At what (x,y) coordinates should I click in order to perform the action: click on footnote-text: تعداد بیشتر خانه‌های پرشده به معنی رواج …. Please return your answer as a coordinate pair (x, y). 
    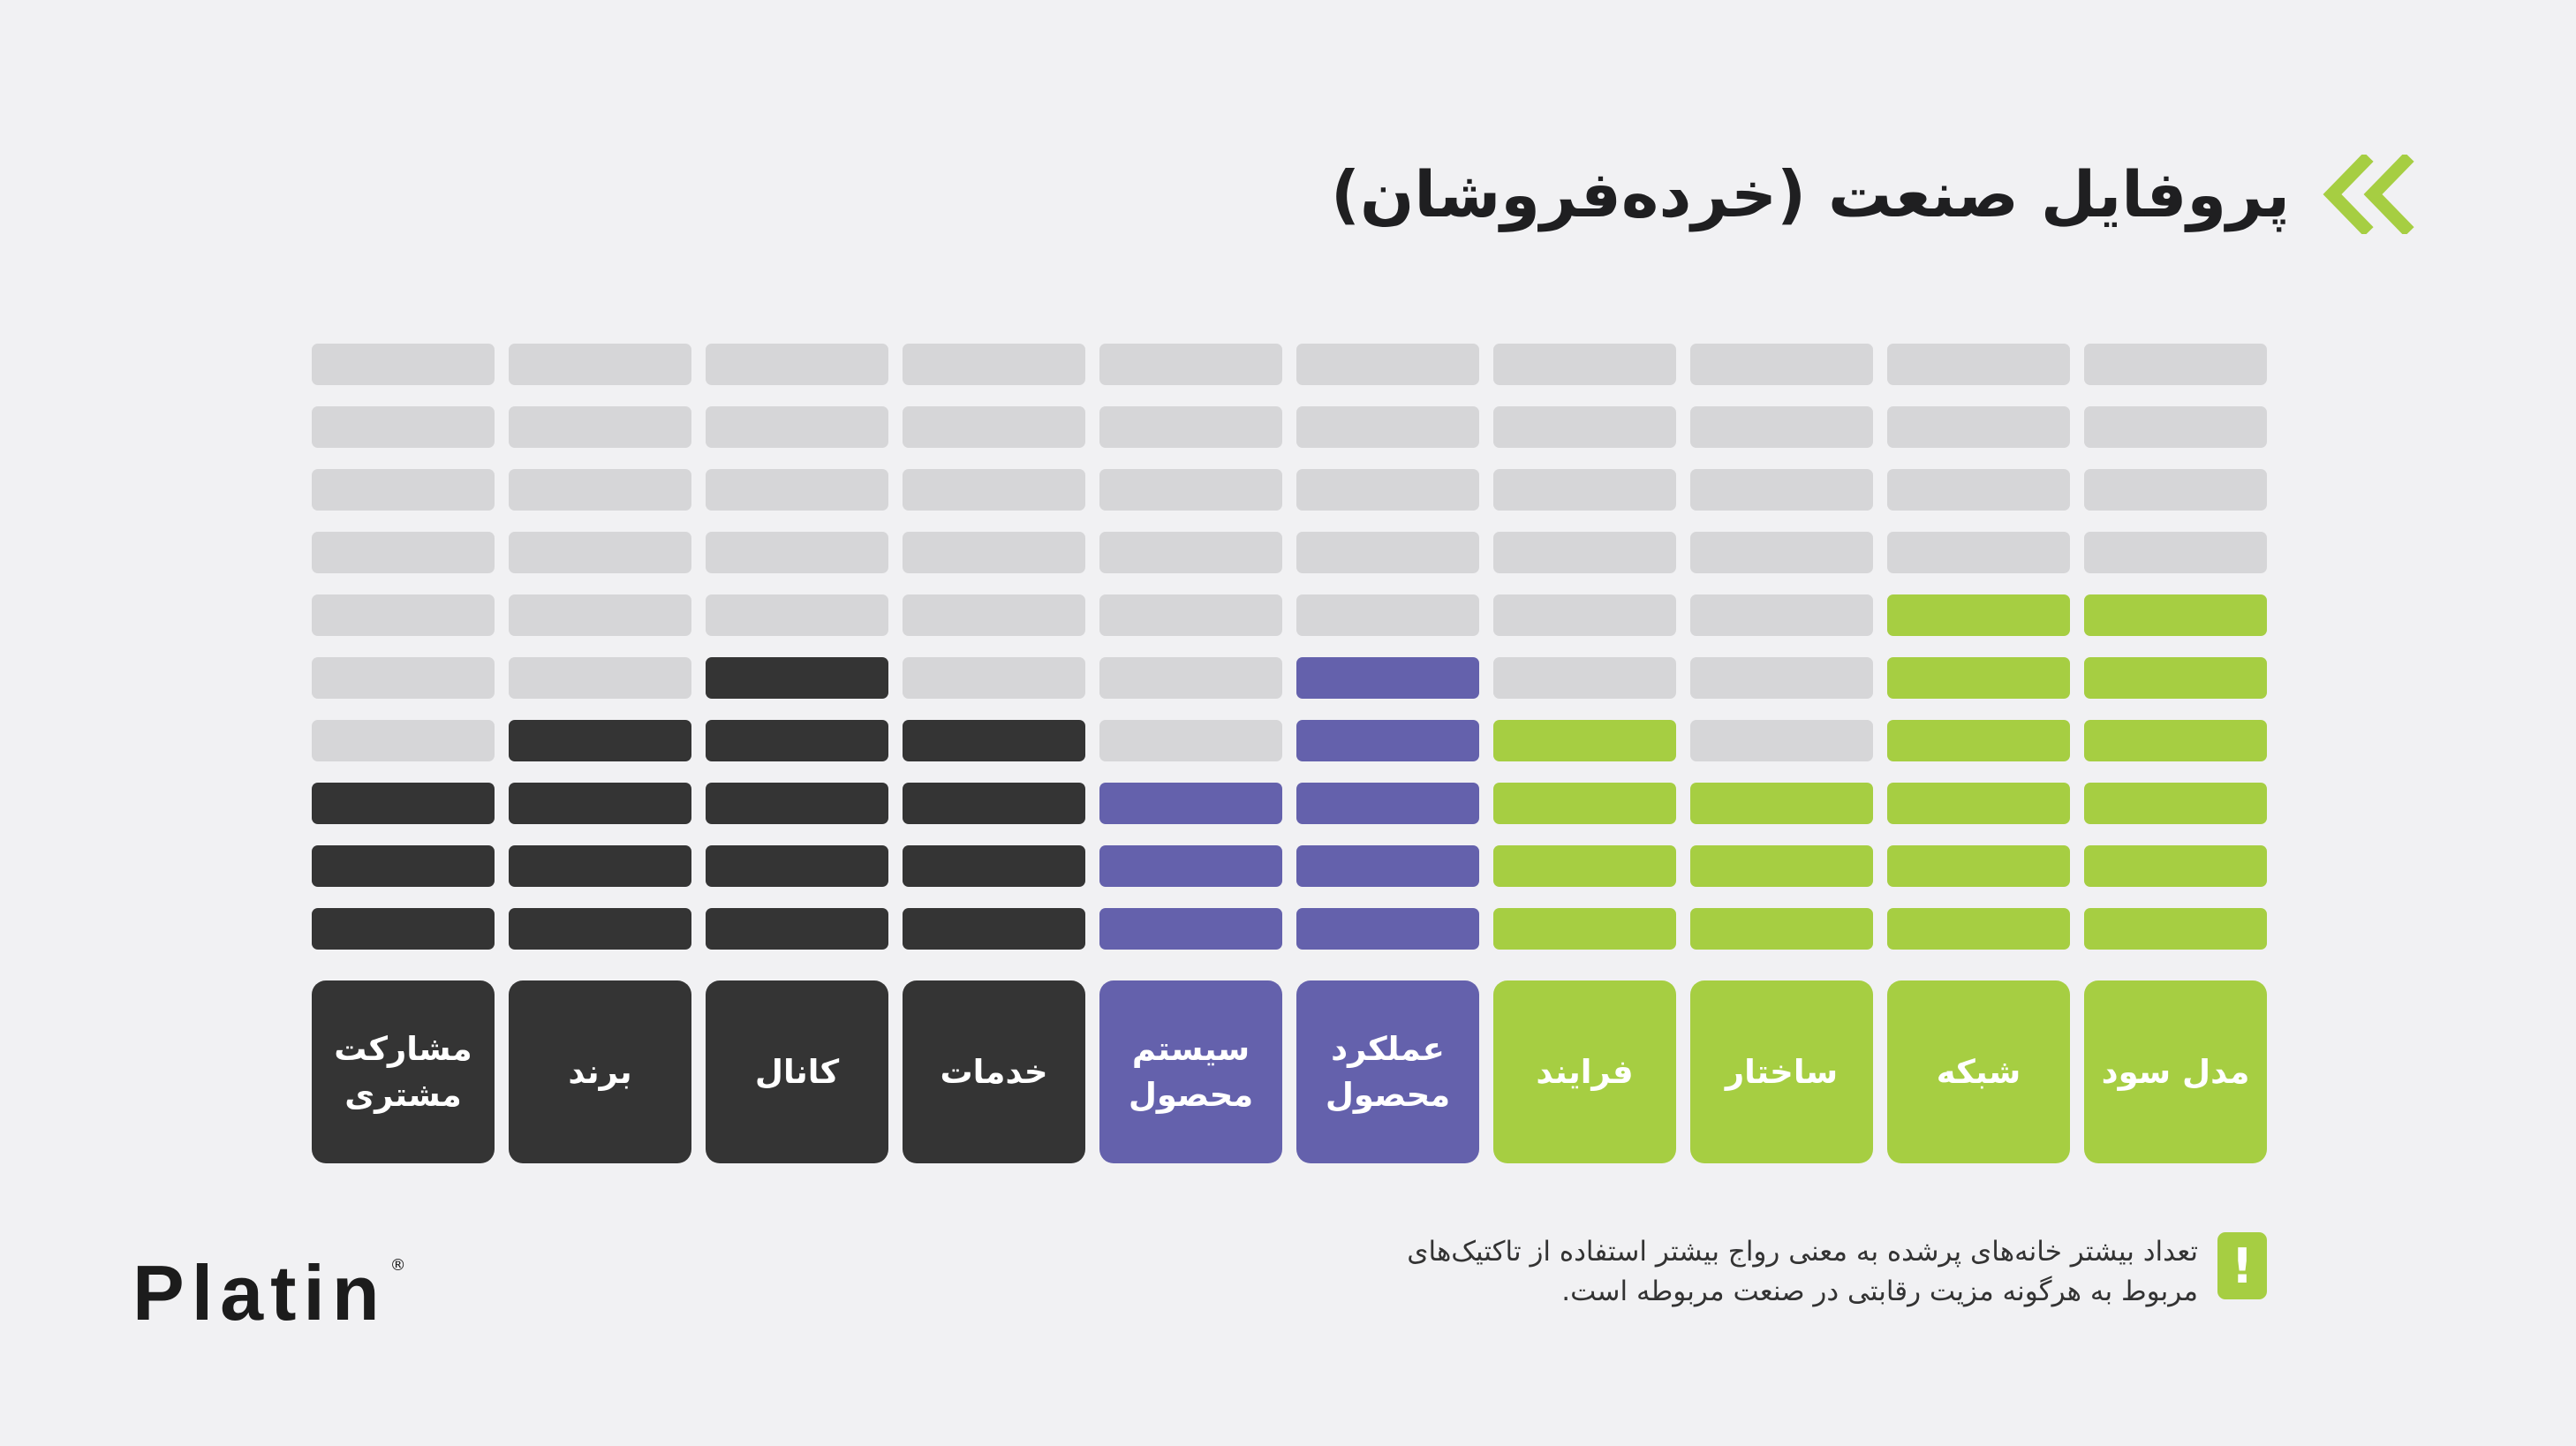
    Looking at the image, I should click on (1802, 1272).